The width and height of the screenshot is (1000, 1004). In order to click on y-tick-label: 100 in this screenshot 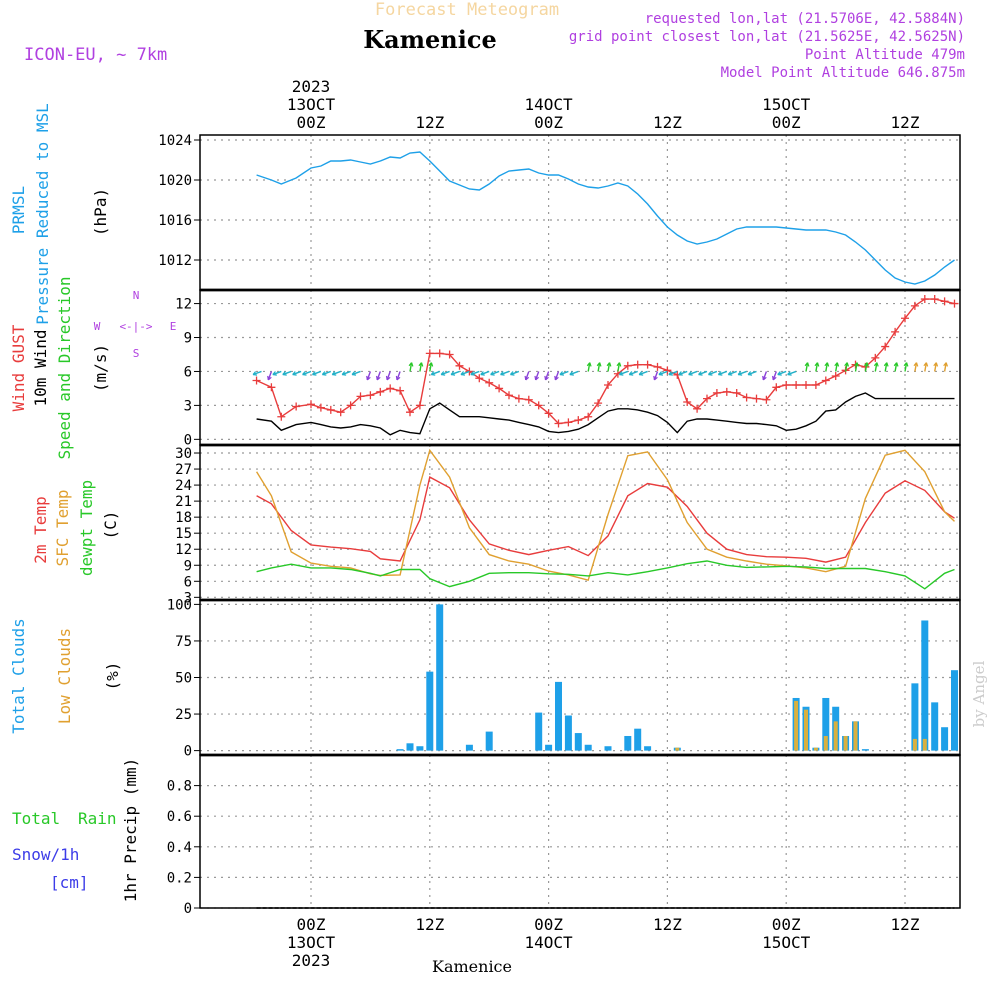, I will do `click(179, 605)`.